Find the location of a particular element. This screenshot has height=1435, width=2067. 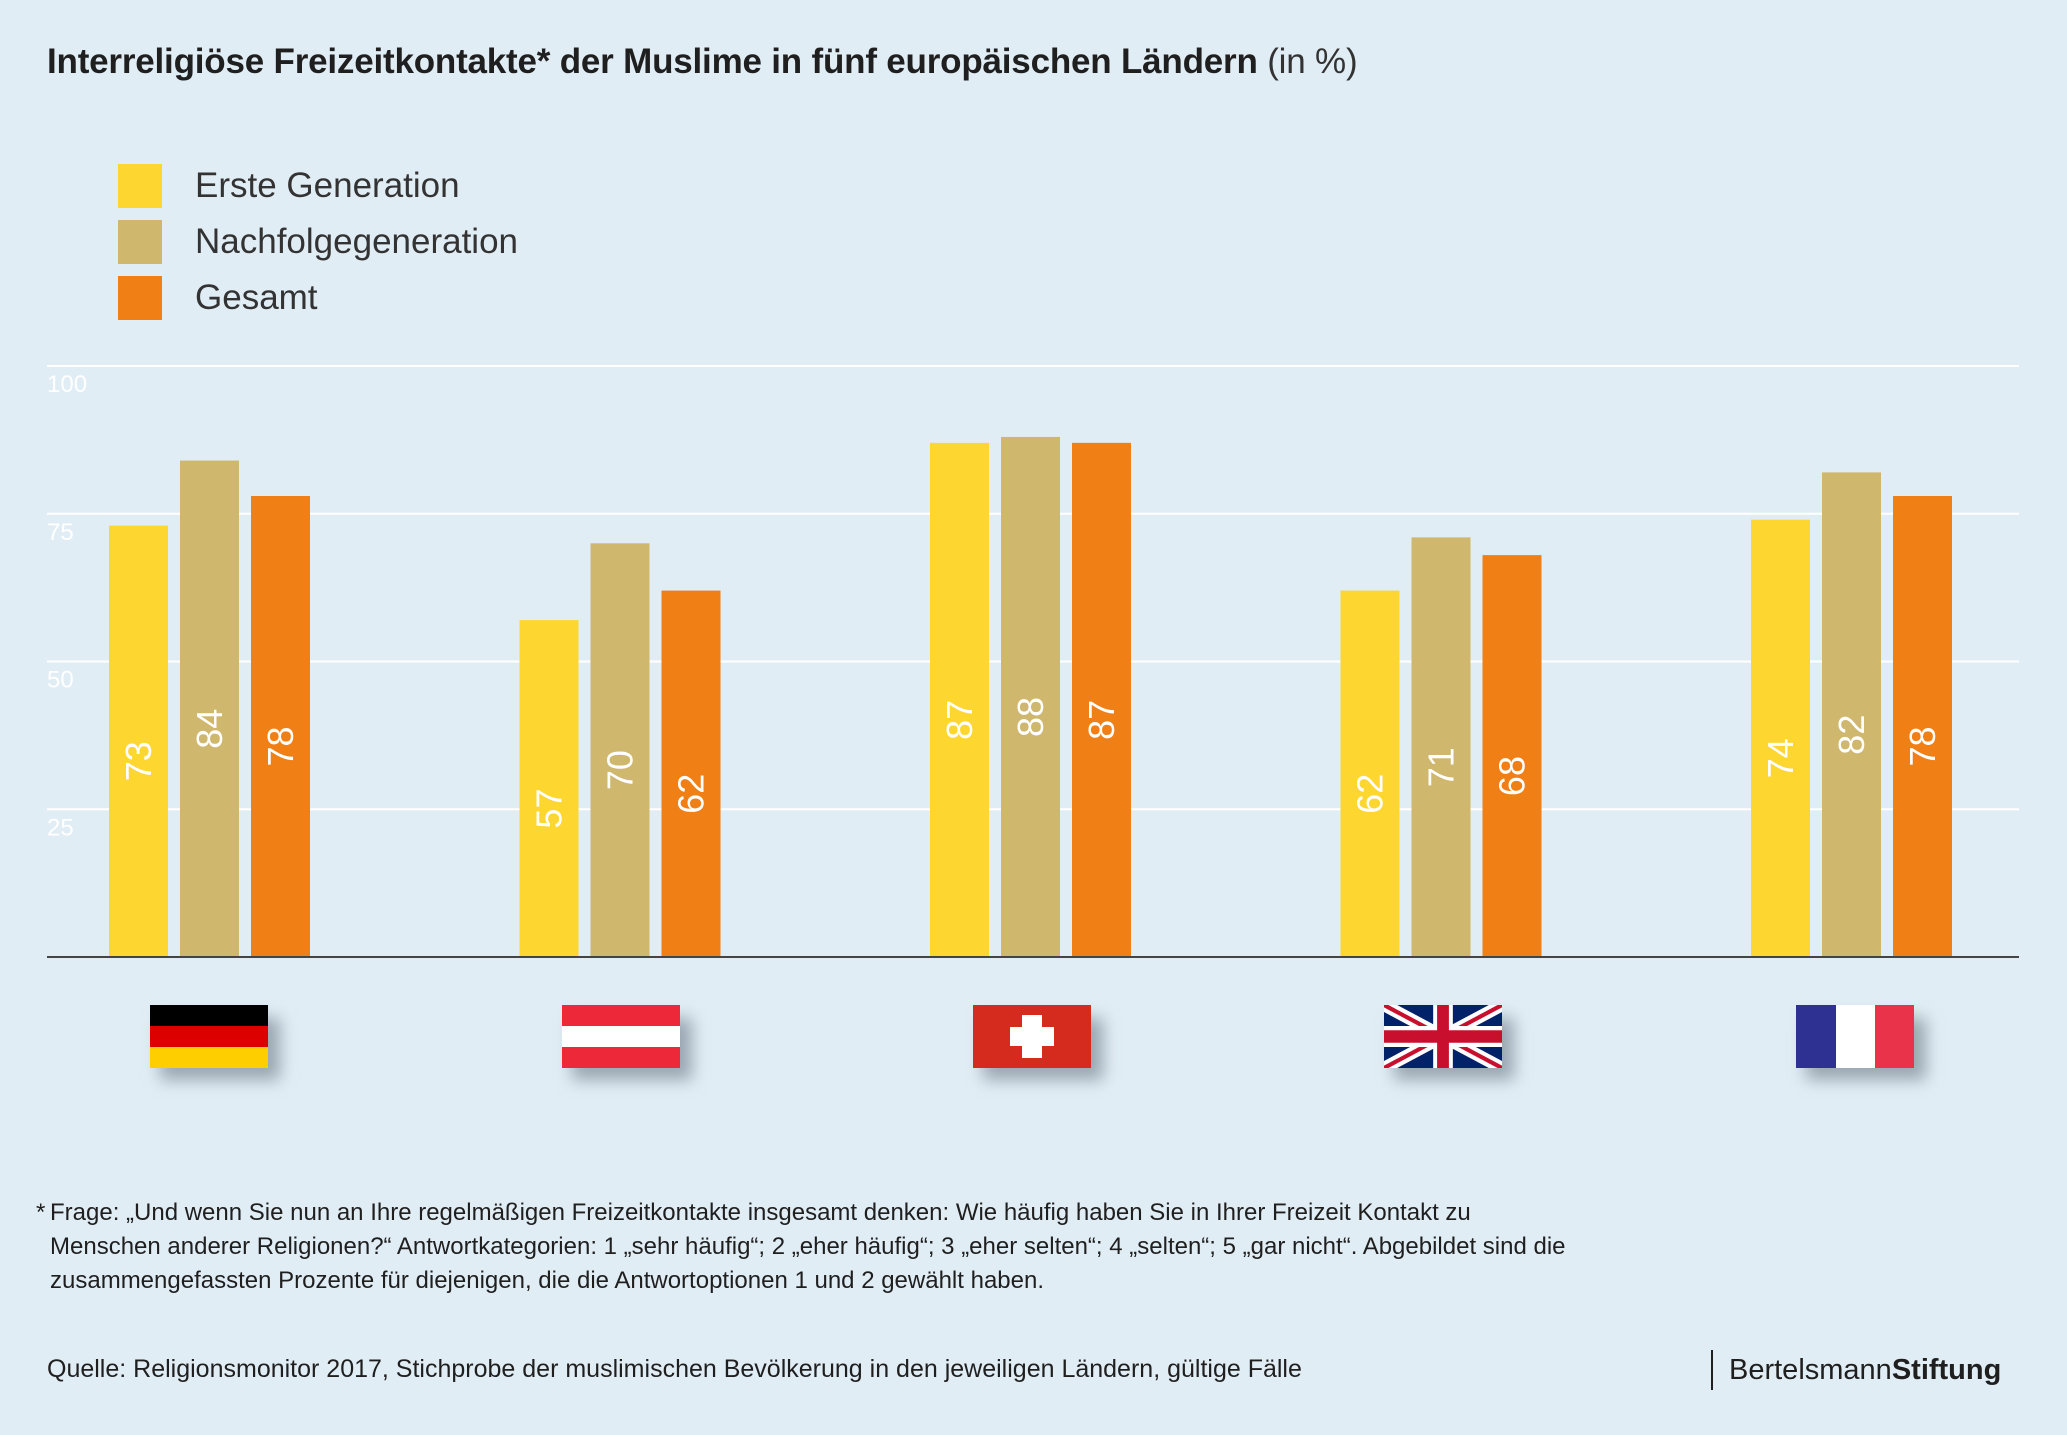

value-label: 84 is located at coordinates (209, 729).